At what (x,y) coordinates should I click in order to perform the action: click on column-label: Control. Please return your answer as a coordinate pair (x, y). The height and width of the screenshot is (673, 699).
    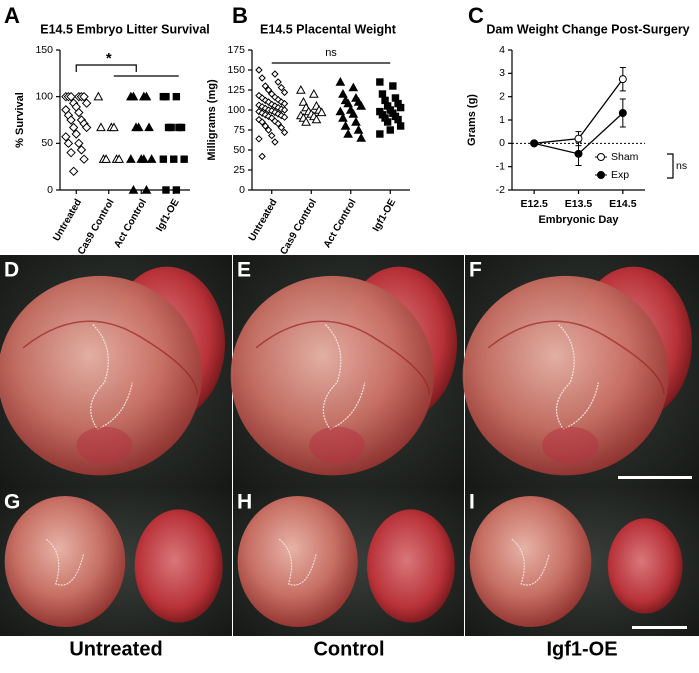
    Looking at the image, I should click on (348, 649).